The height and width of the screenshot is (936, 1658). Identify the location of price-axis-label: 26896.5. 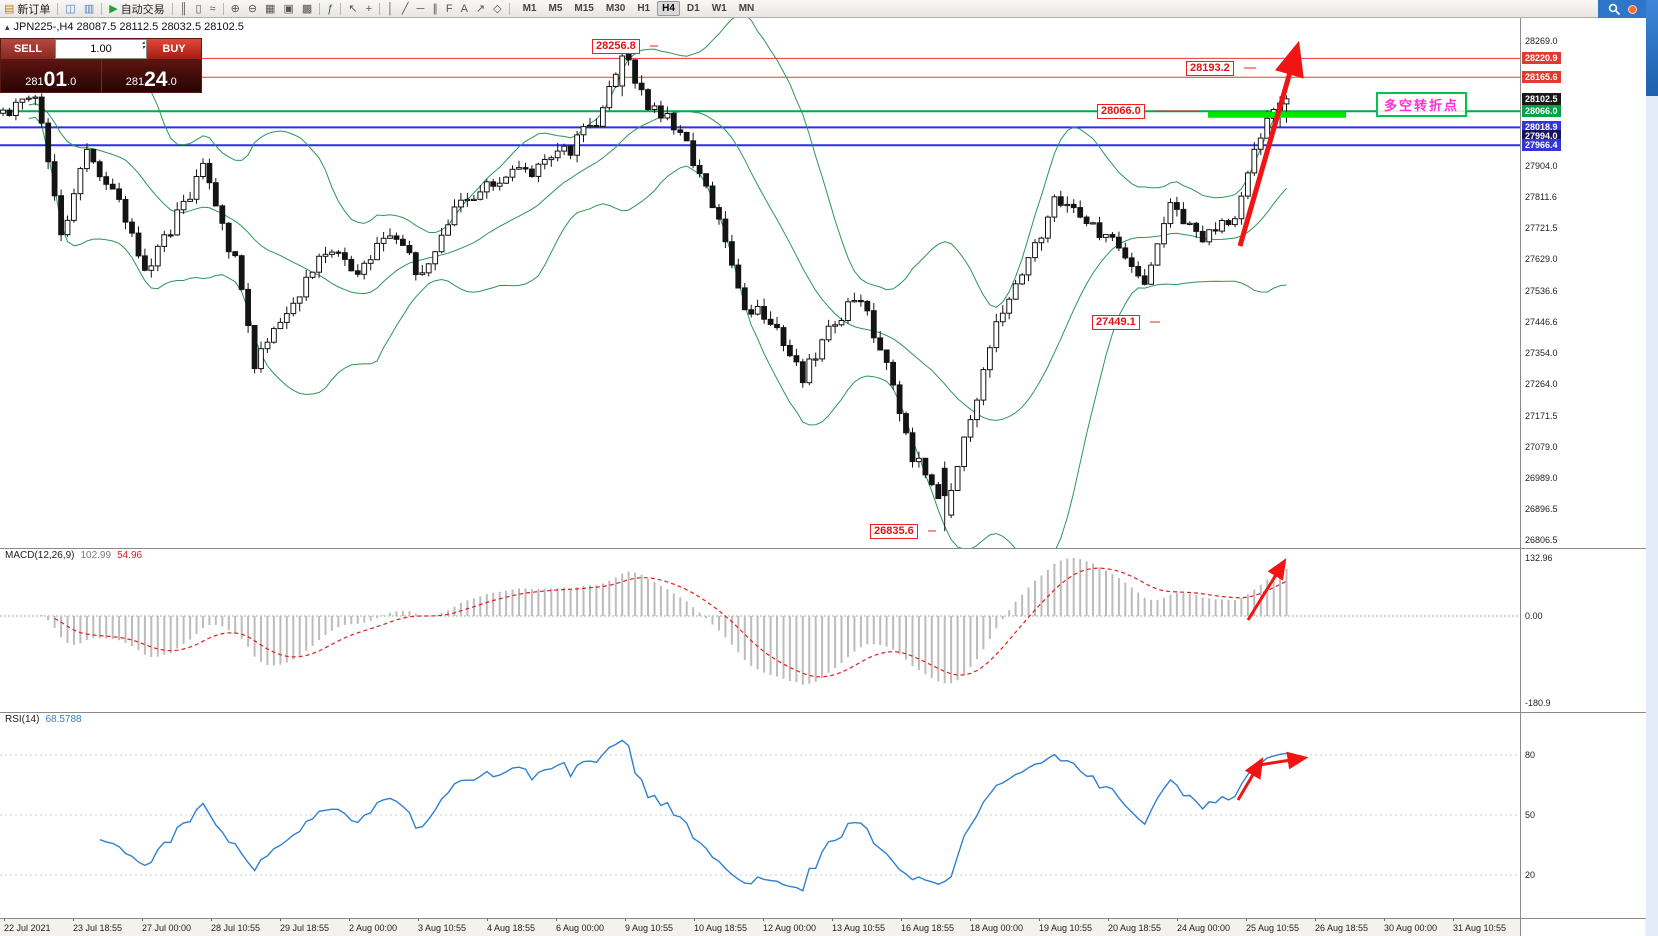
(1541, 509).